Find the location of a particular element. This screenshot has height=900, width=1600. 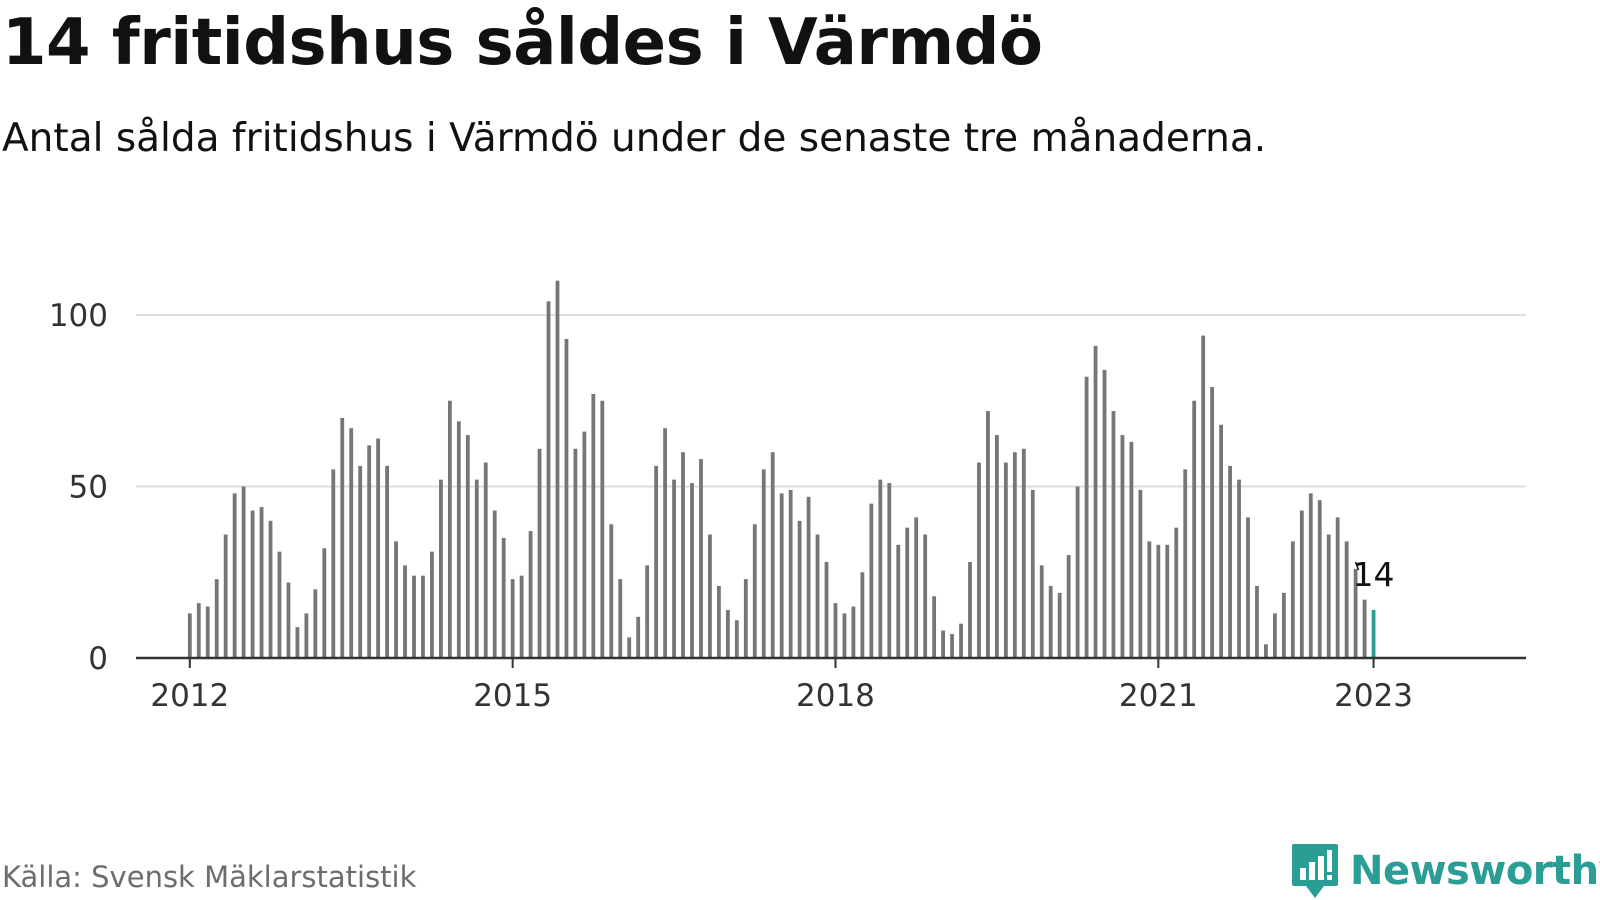

y-tick-label: 50 is located at coordinates (88, 488).